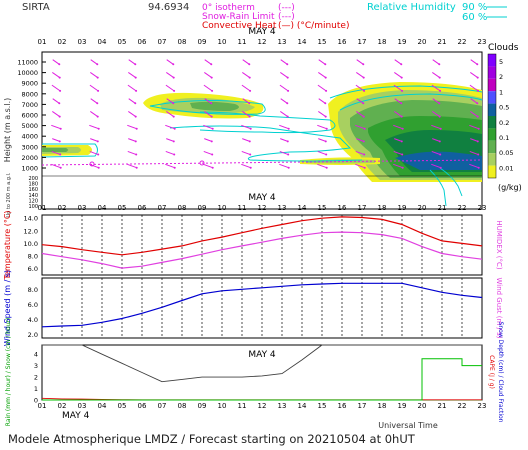 This screenshot has height=450, width=528. Describe the element at coordinates (29, 147) in the screenshot. I see `clouds-ytick-label: 3000` at that location.